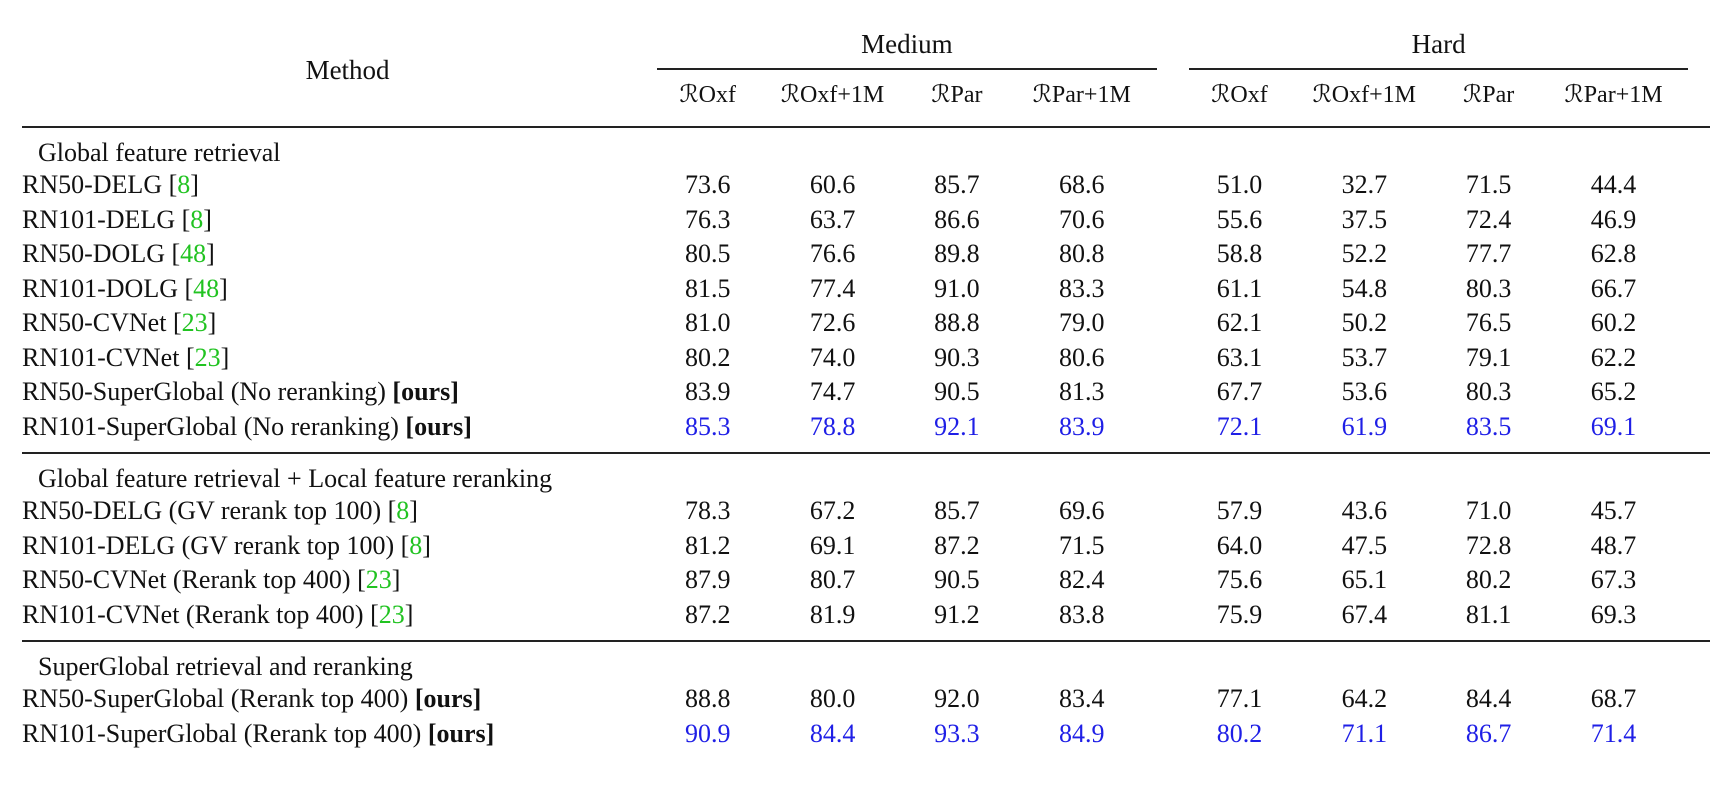  What do you see at coordinates (1082, 357) in the screenshot?
I see `score-cell: 80.6` at bounding box center [1082, 357].